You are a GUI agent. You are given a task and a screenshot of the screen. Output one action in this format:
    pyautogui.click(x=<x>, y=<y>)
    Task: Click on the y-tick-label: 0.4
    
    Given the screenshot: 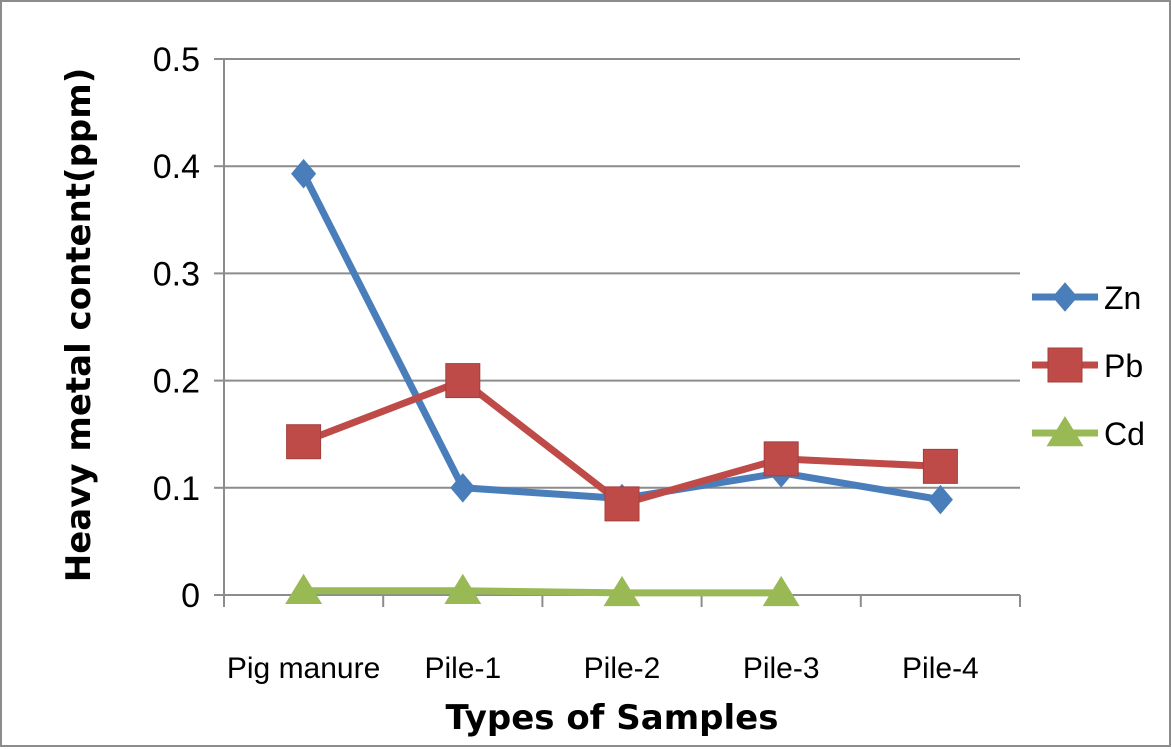 What is the action you would take?
    pyautogui.click(x=176, y=167)
    